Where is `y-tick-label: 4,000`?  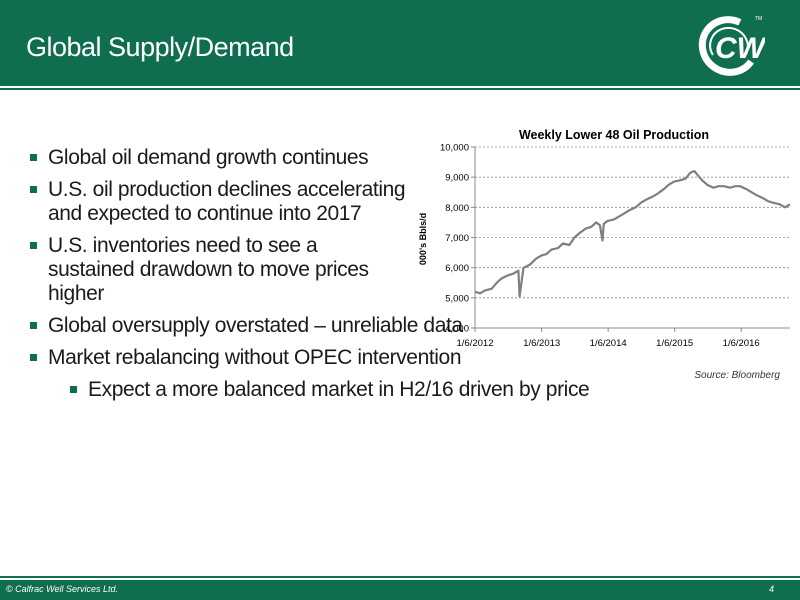 y-tick-label: 4,000 is located at coordinates (457, 329).